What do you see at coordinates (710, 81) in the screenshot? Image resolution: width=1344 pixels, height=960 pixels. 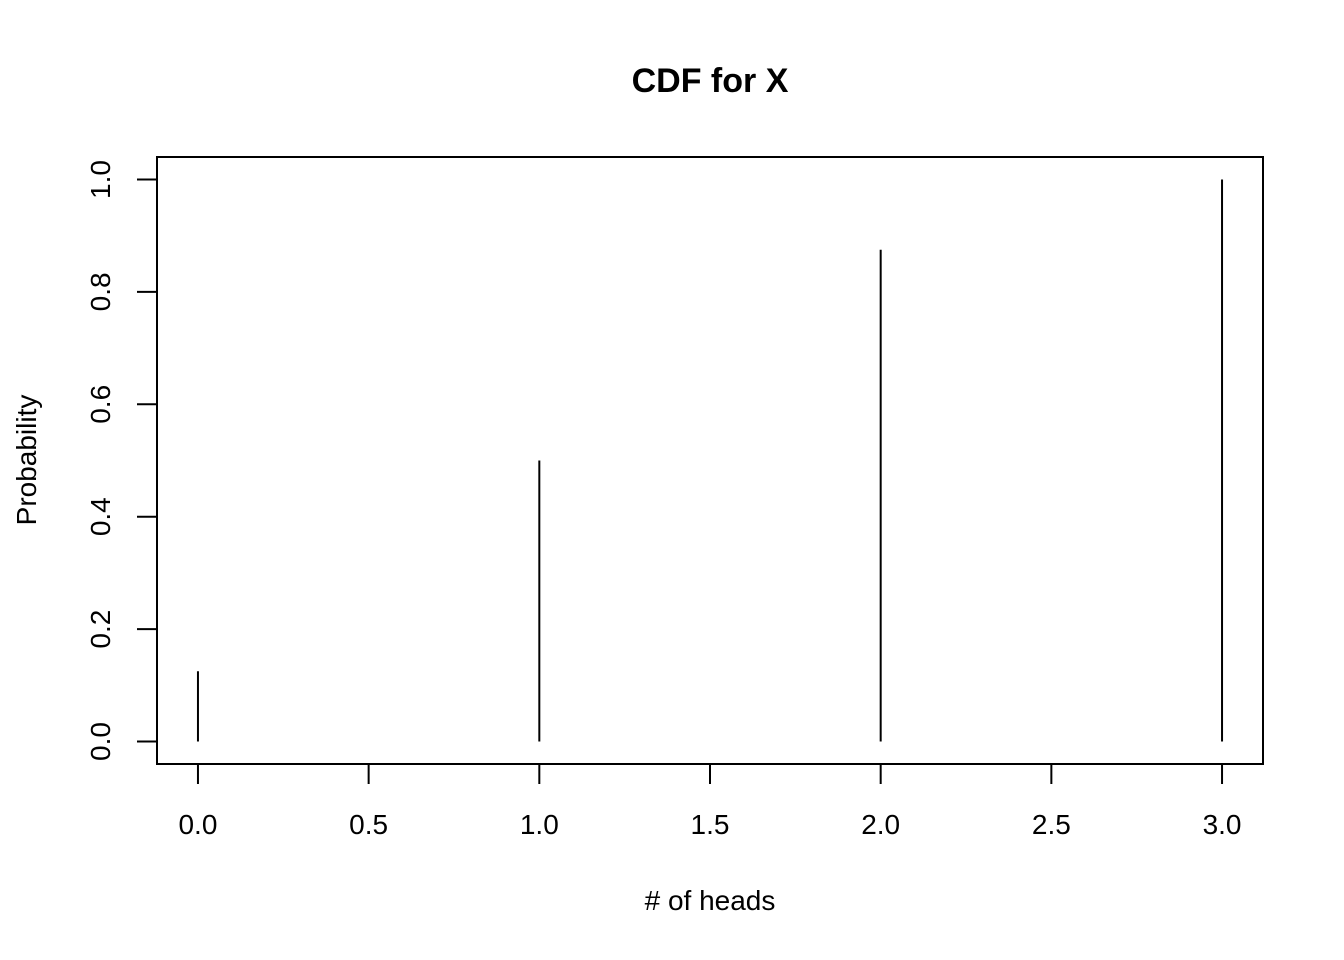 I see `chart-title: CDF for X` at bounding box center [710, 81].